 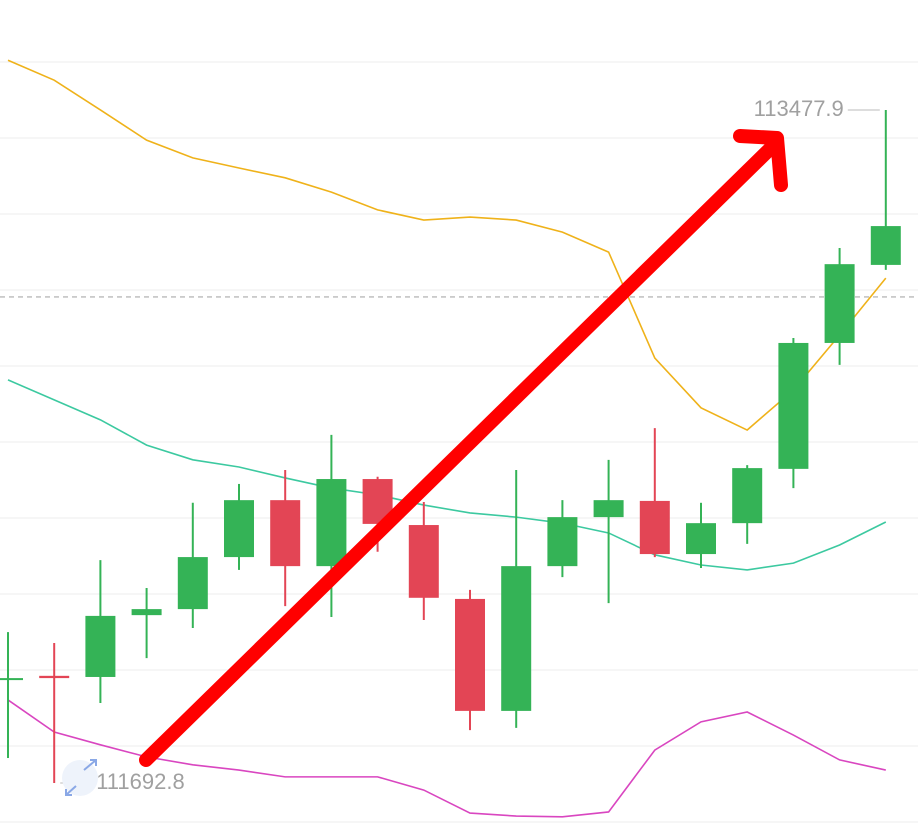 What do you see at coordinates (799, 108) in the screenshot?
I see `high-label: 113477.9` at bounding box center [799, 108].